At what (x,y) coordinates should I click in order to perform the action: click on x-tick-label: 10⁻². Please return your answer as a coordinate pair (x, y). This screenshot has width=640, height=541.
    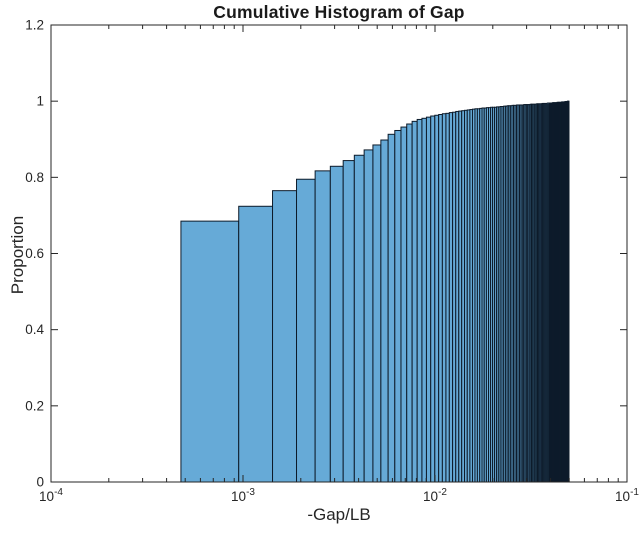
    Looking at the image, I should click on (435, 495).